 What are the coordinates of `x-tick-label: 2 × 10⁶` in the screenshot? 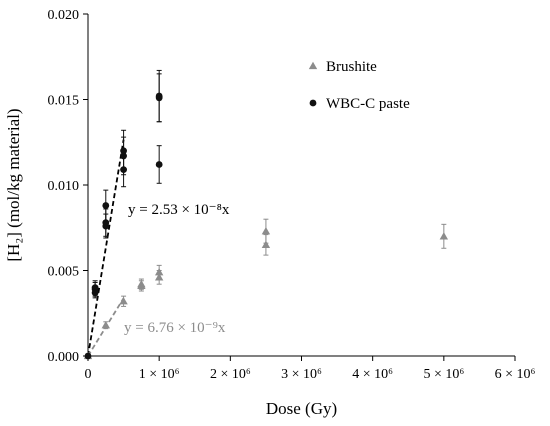 It's located at (230, 374).